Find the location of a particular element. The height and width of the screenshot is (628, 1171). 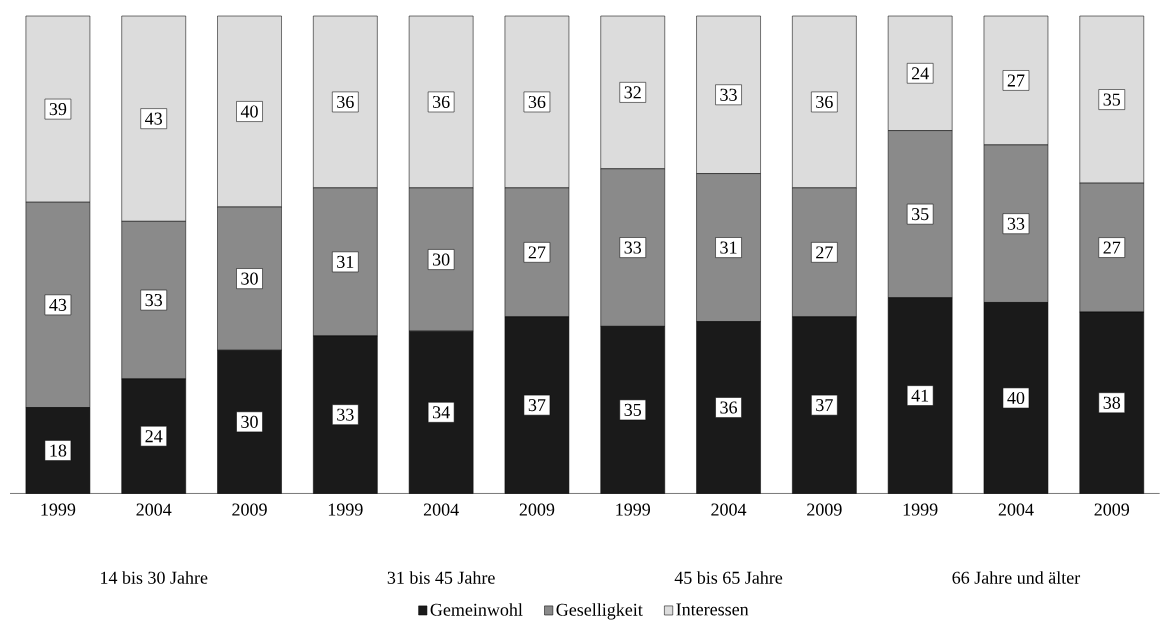

legend-label: Gemeinwohl is located at coordinates (476, 609).